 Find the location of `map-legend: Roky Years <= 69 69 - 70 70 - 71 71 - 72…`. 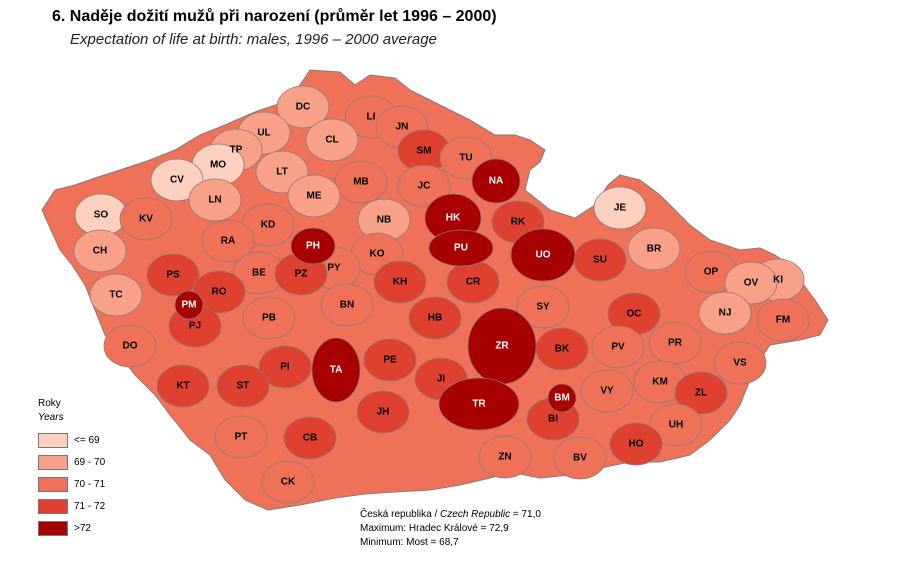

map-legend: Roky Years <= 69 69 - 70 70 - 71 71 - 72… is located at coordinates (71, 468).